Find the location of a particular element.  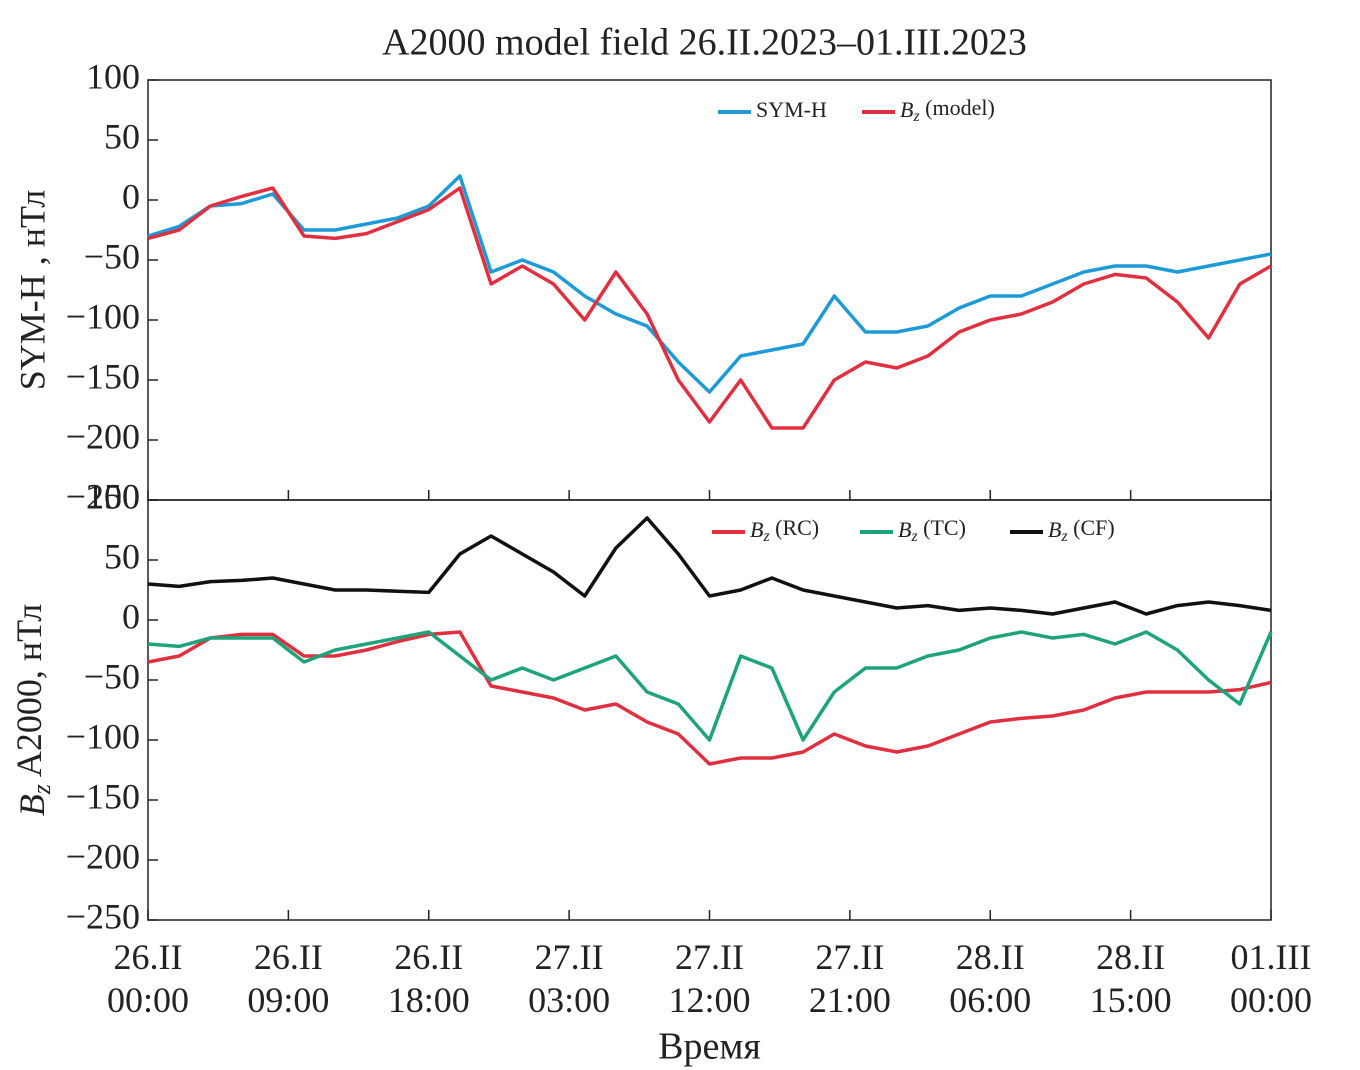

x-tick-label: 26.II 18:00 is located at coordinates (428, 978).